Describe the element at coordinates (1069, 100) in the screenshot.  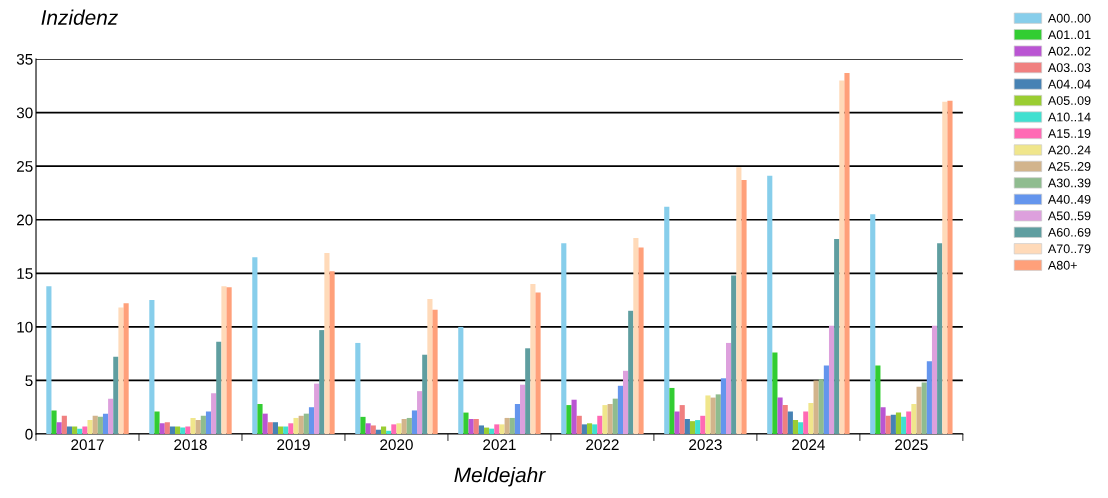
I see `legend-label: A05..09` at that location.